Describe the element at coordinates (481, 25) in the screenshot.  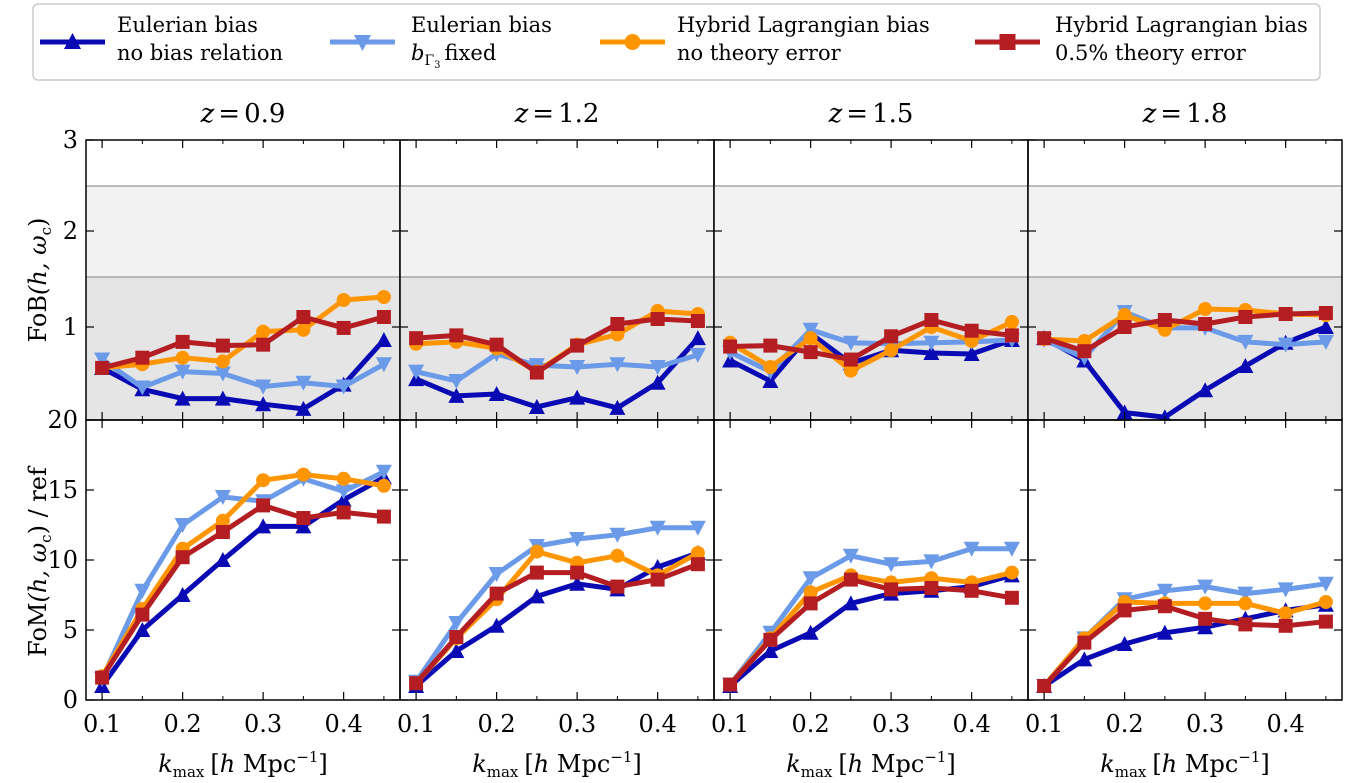
I see `legend-label-1-line1: Eulerian bias` at that location.